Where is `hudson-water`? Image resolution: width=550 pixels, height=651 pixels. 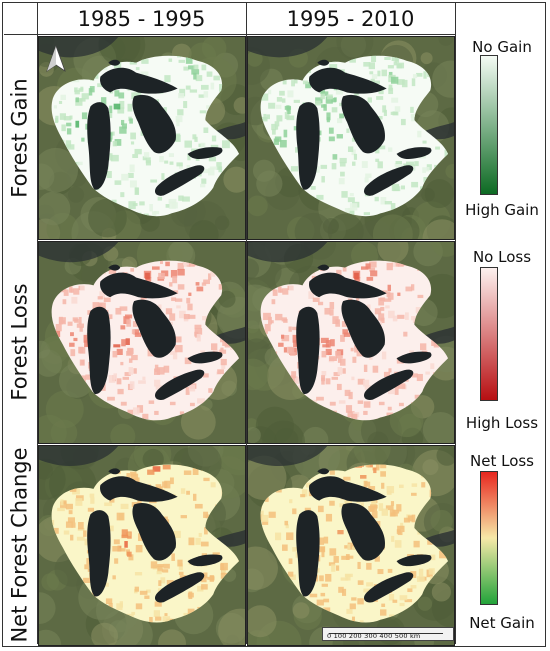 hudson-water is located at coordinates (79, 47).